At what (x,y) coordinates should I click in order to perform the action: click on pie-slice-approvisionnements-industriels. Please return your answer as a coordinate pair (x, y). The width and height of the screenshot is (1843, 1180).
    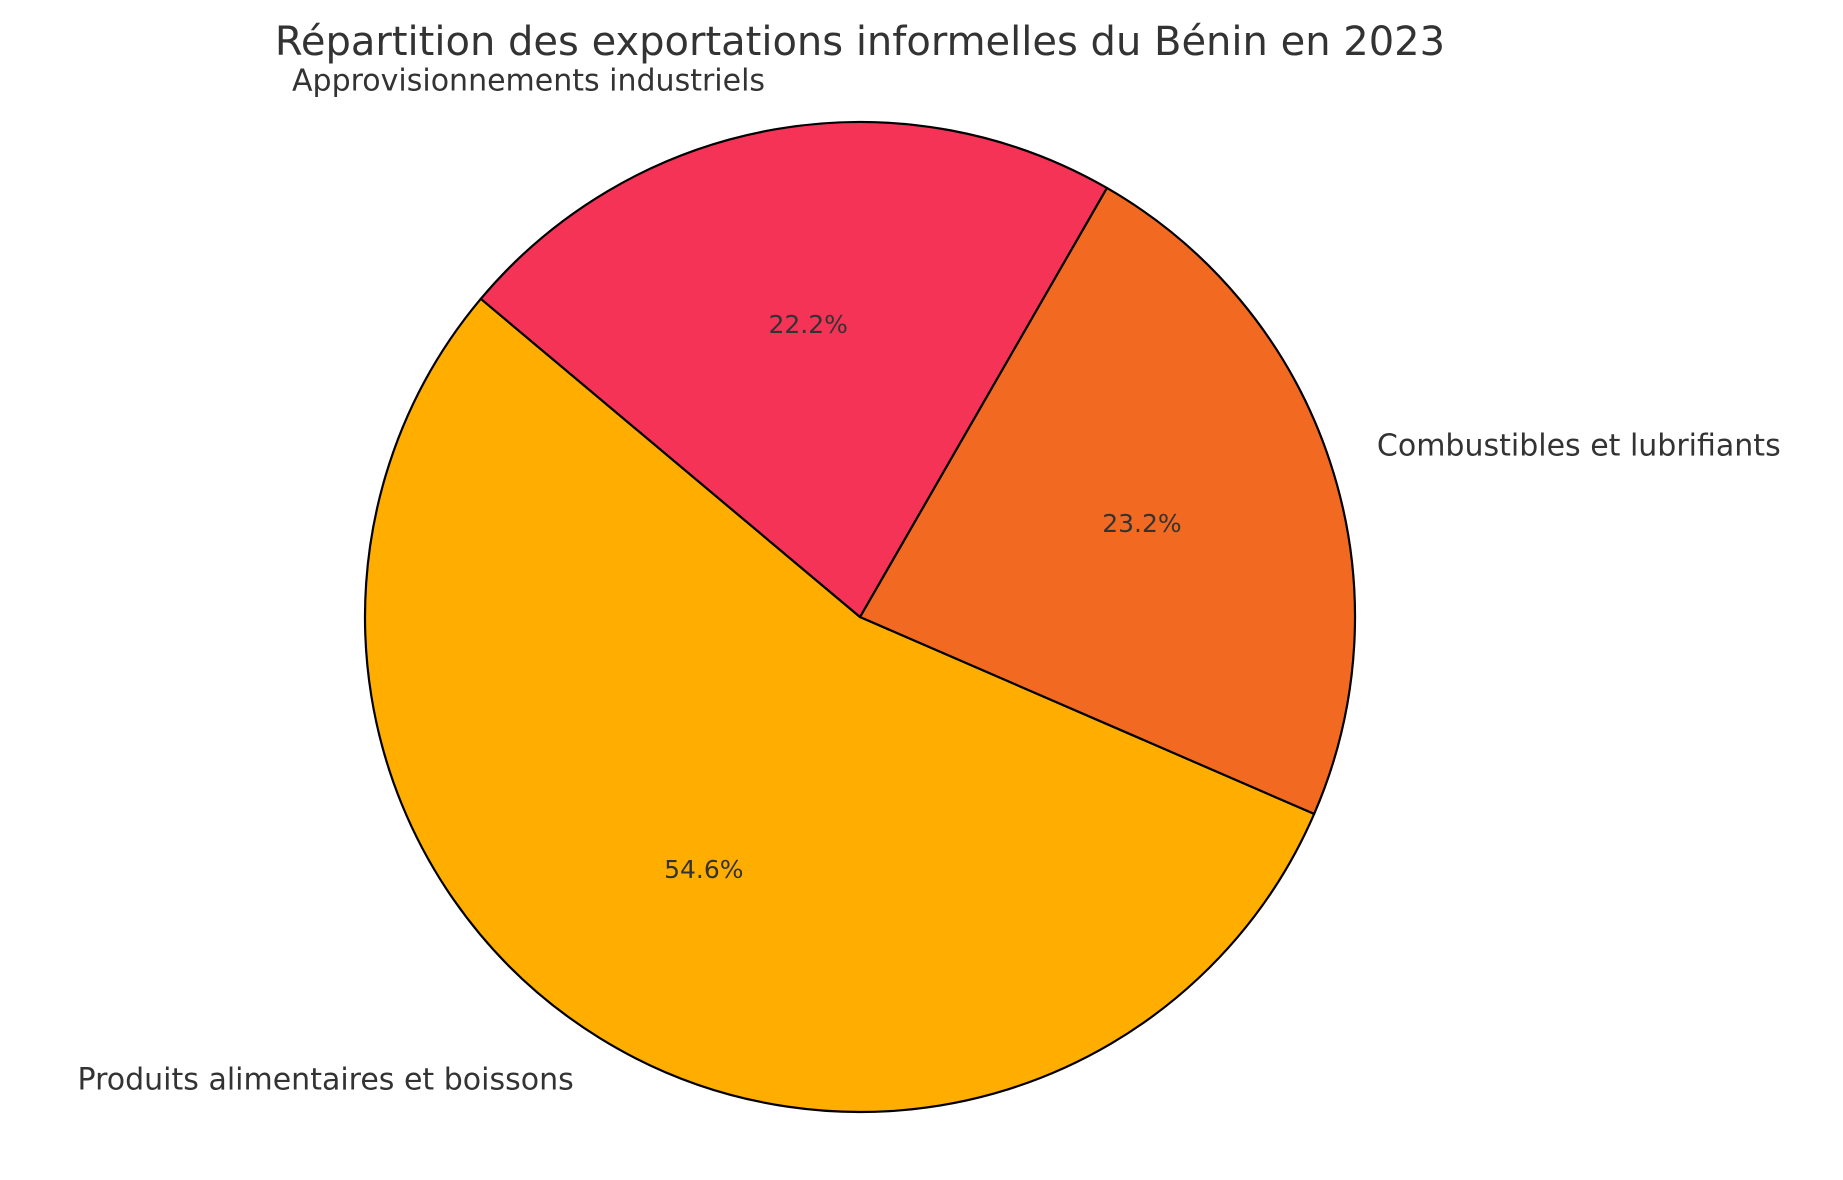
    Looking at the image, I should click on (793, 369).